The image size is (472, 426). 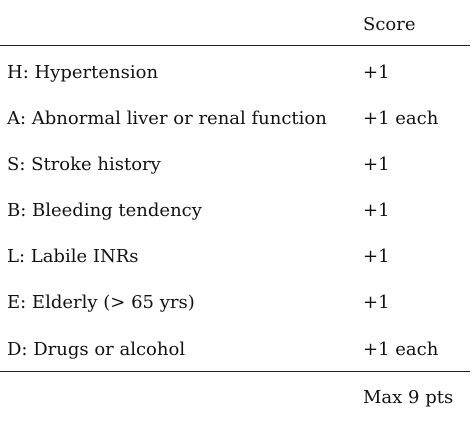 I want to click on table-row: D: Drugs or alcohol +1 each, so click(x=236, y=350).